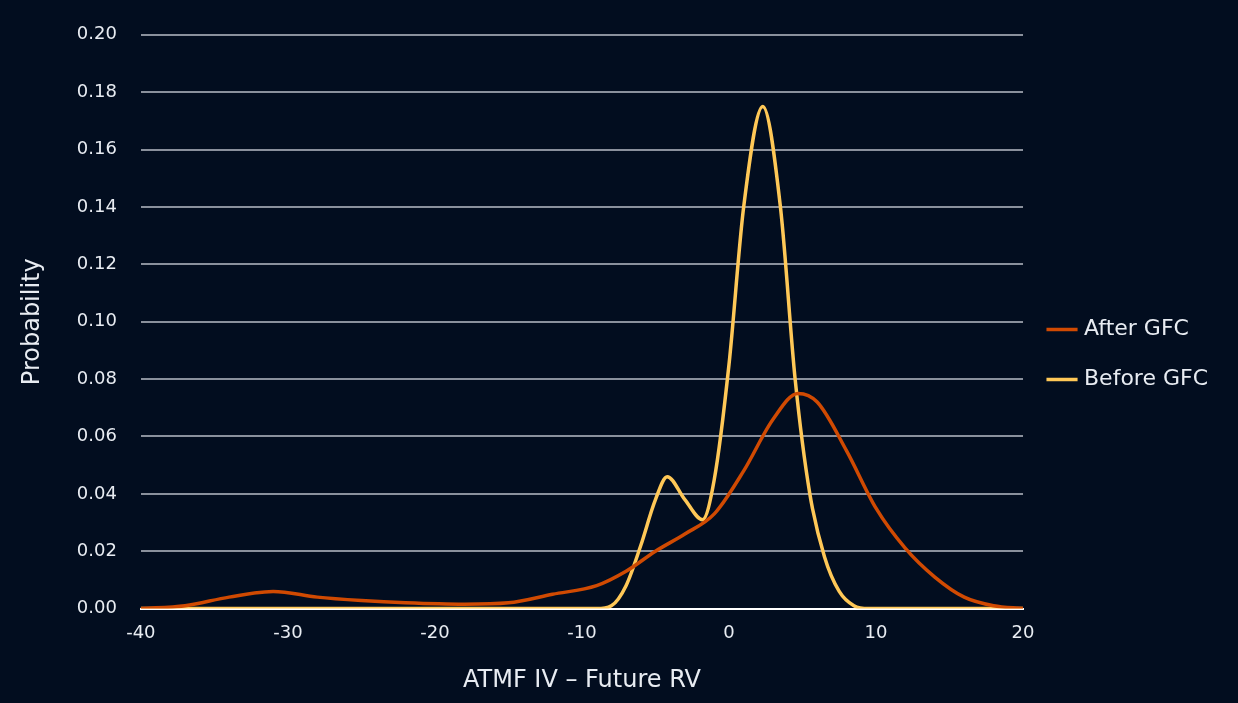 The image size is (1238, 703). Describe the element at coordinates (96, 205) in the screenshot. I see `y-tick-label: 0.14` at that location.